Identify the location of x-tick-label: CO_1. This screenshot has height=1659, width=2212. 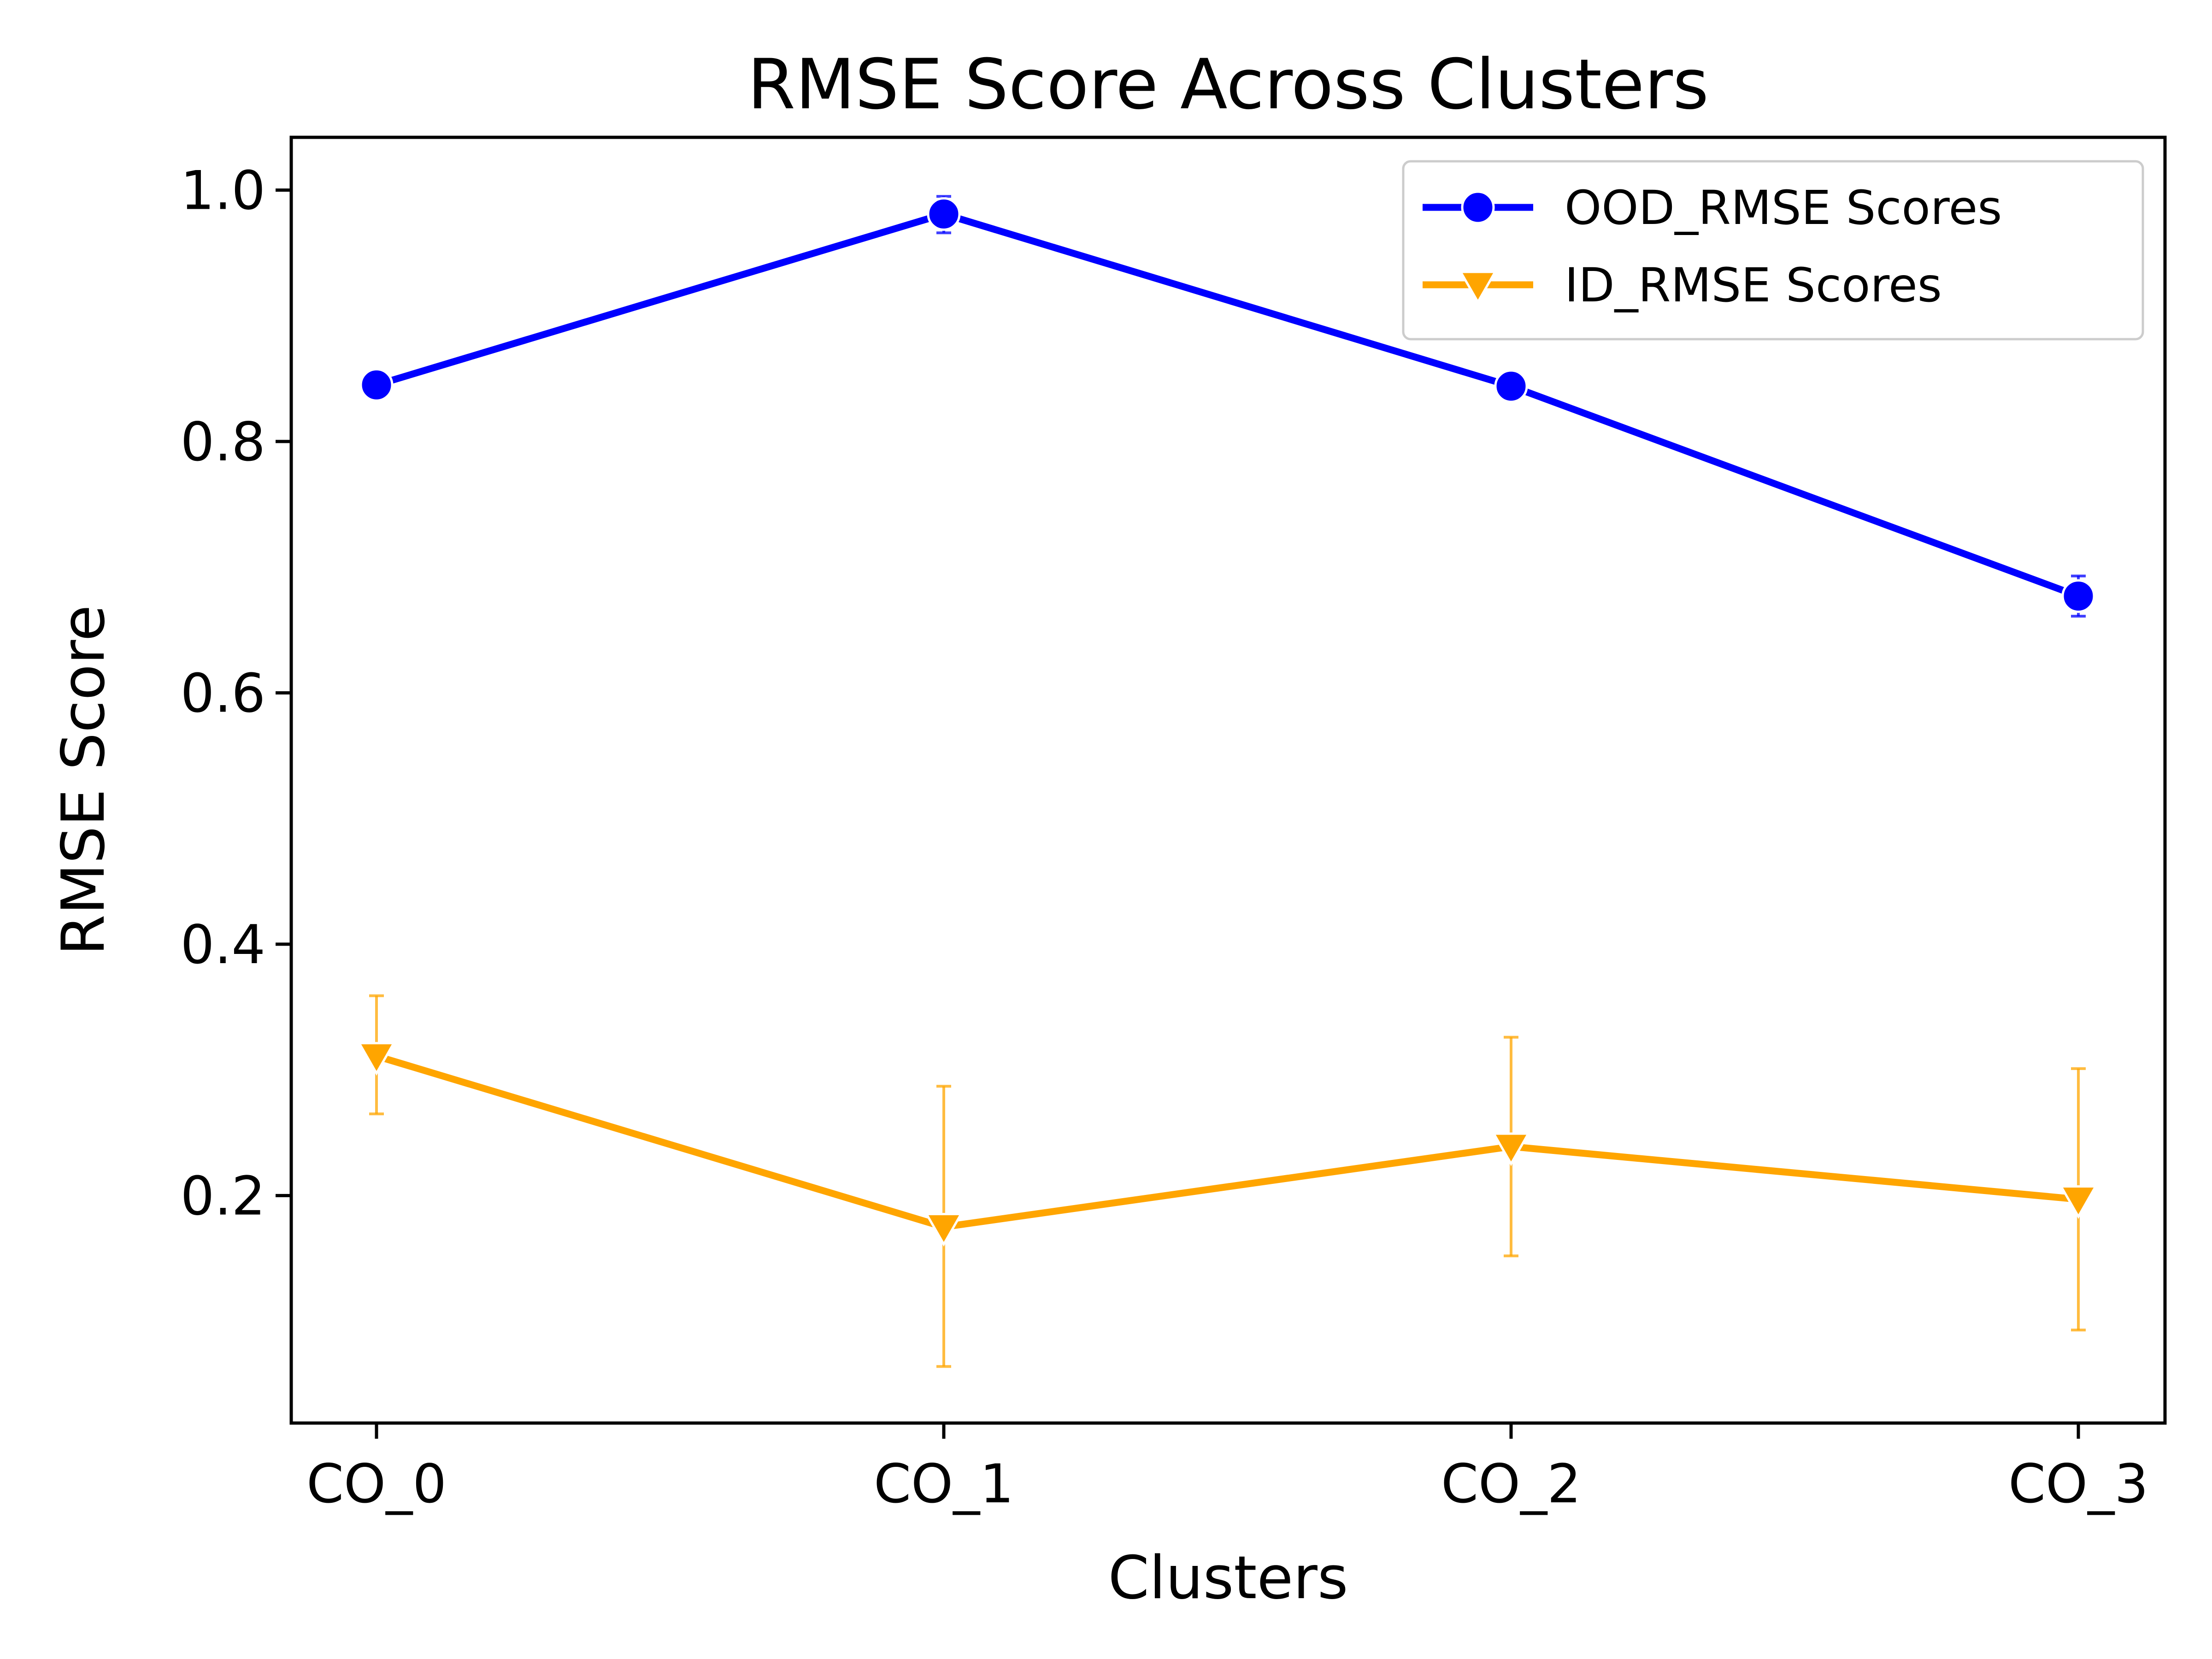
(944, 1484).